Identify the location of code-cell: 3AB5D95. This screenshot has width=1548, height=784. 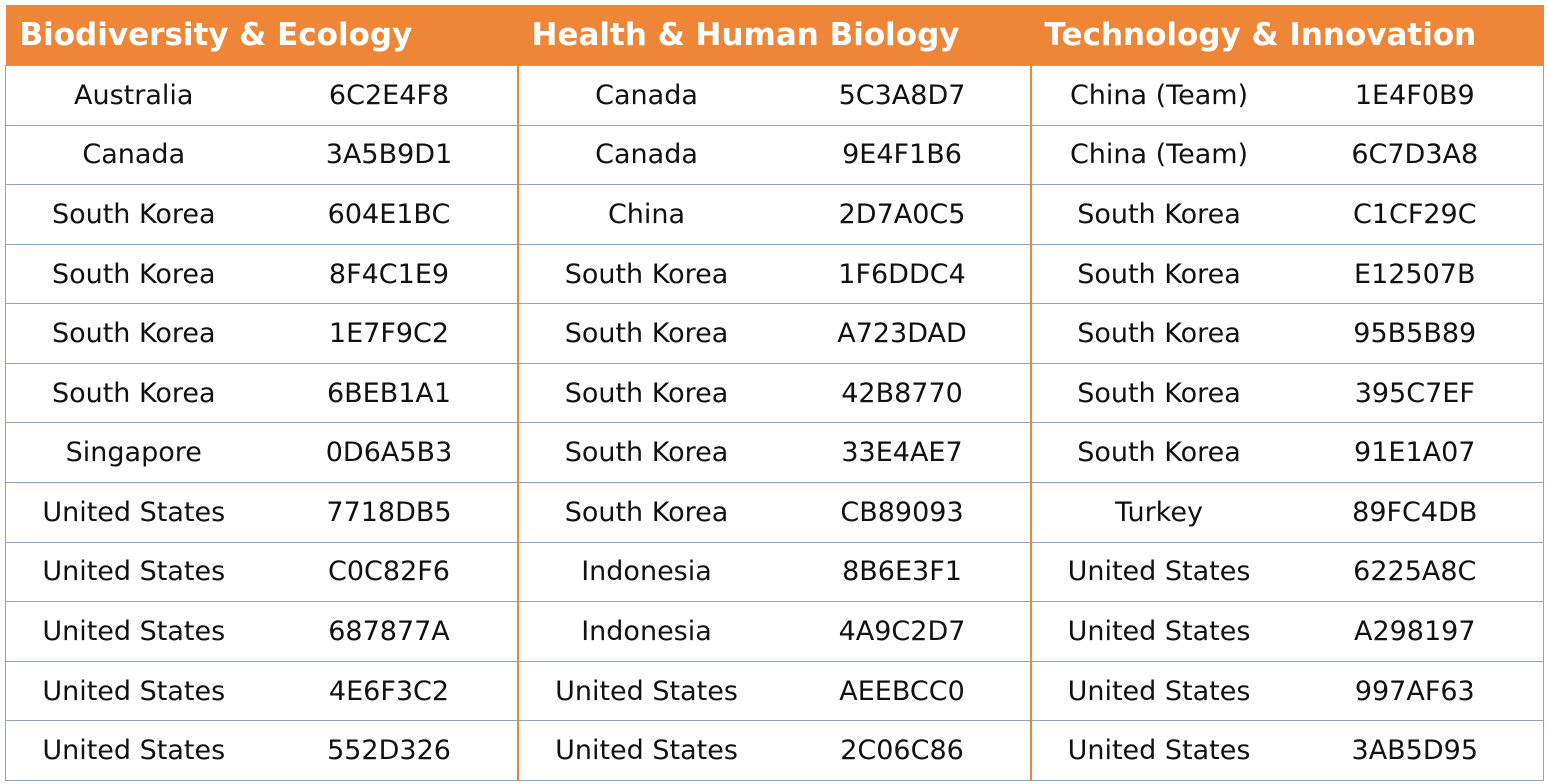
(1415, 750).